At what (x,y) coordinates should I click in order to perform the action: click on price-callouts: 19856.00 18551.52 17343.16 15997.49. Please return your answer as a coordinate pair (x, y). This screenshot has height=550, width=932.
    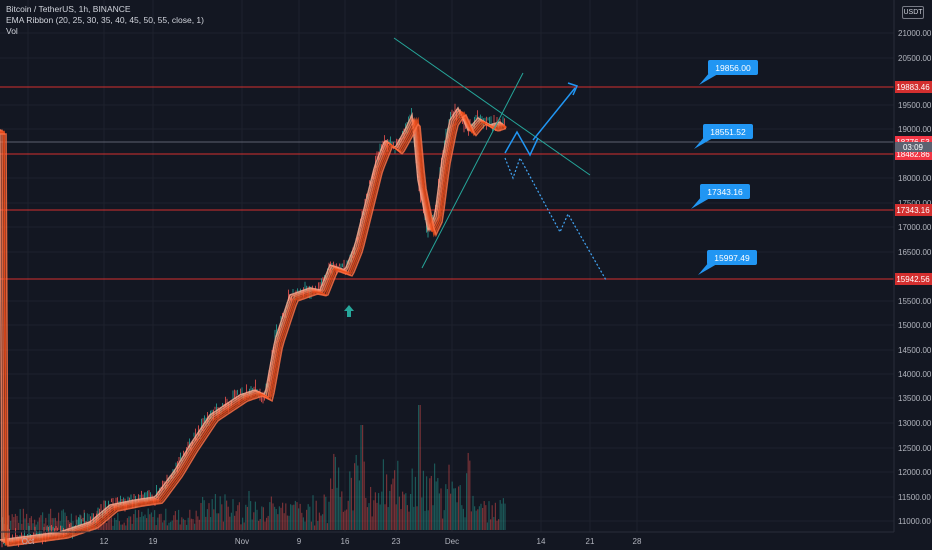
    Looking at the image, I should click on (724, 167).